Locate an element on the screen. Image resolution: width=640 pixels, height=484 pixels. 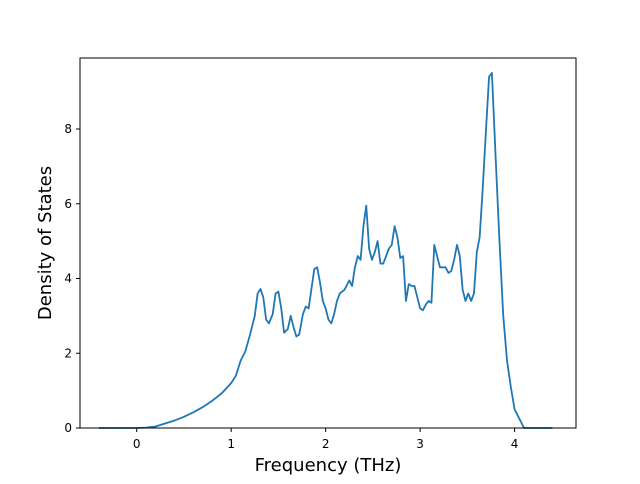
y-tick-label: 0 is located at coordinates (68, 428).